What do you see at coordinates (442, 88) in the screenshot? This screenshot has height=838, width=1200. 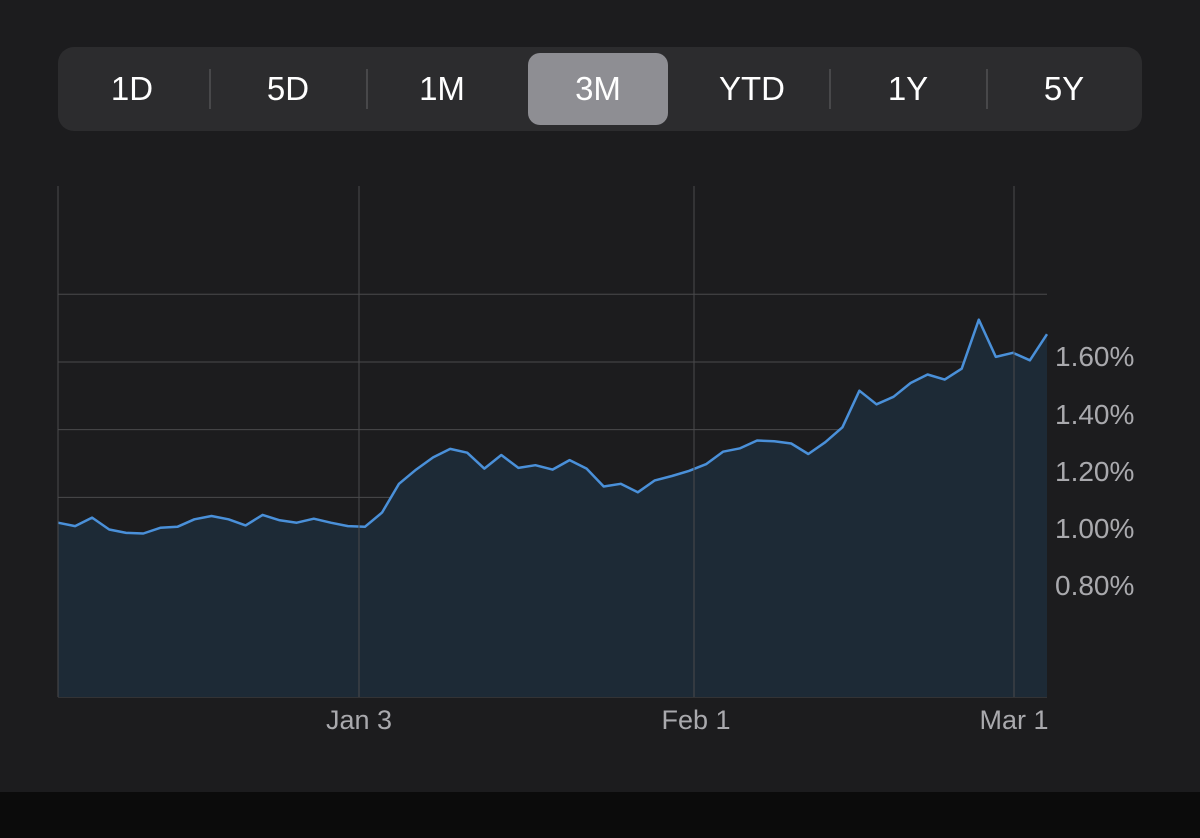 I see `range-1m-button: 1M` at bounding box center [442, 88].